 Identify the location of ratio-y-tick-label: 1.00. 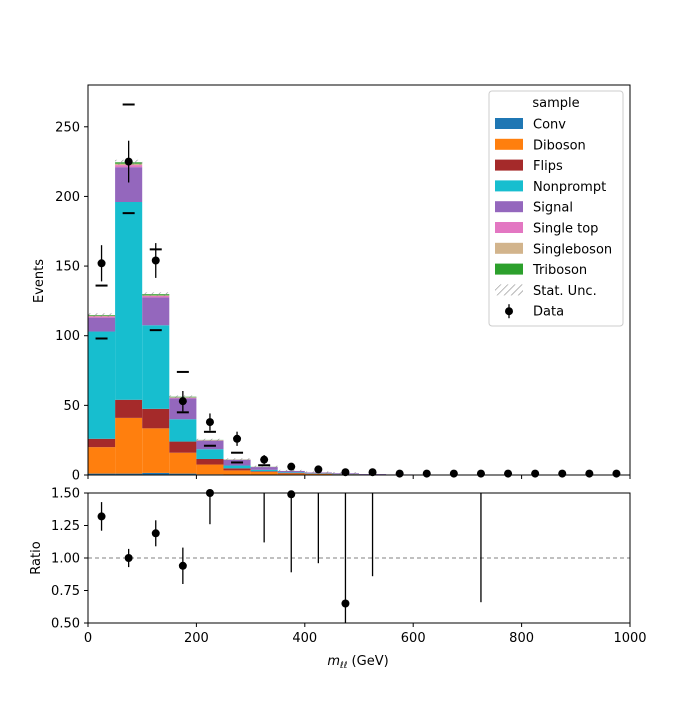
(65, 559).